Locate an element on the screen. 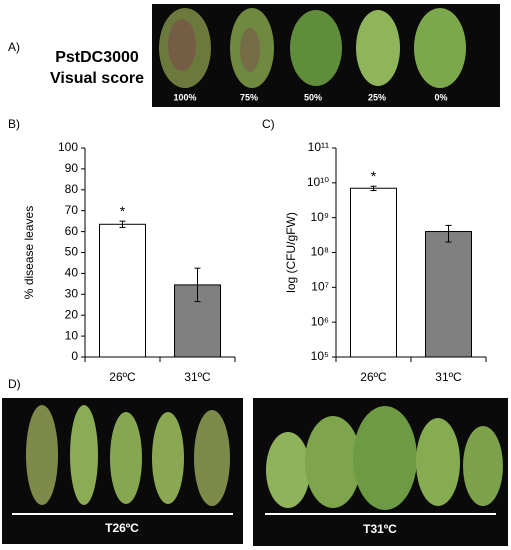  group-label: T31ºC is located at coordinates (380, 529).